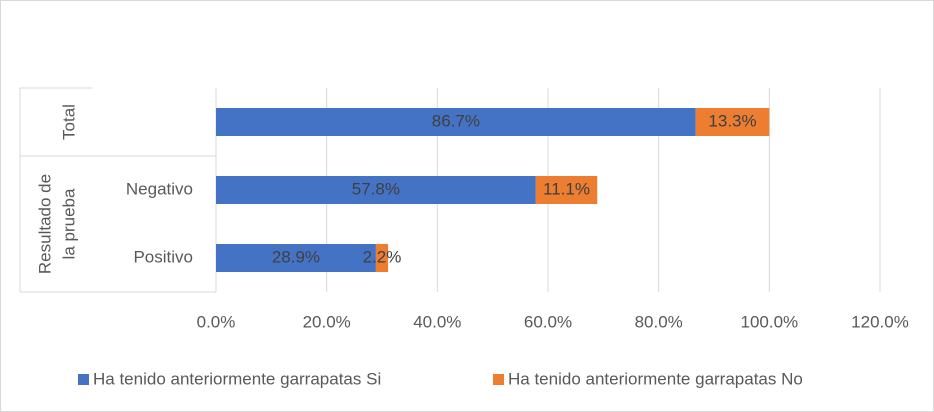 The height and width of the screenshot is (412, 934). Describe the element at coordinates (237, 378) in the screenshot. I see `legend-label: Ha tenido anteriormente garrapatas Si` at that location.